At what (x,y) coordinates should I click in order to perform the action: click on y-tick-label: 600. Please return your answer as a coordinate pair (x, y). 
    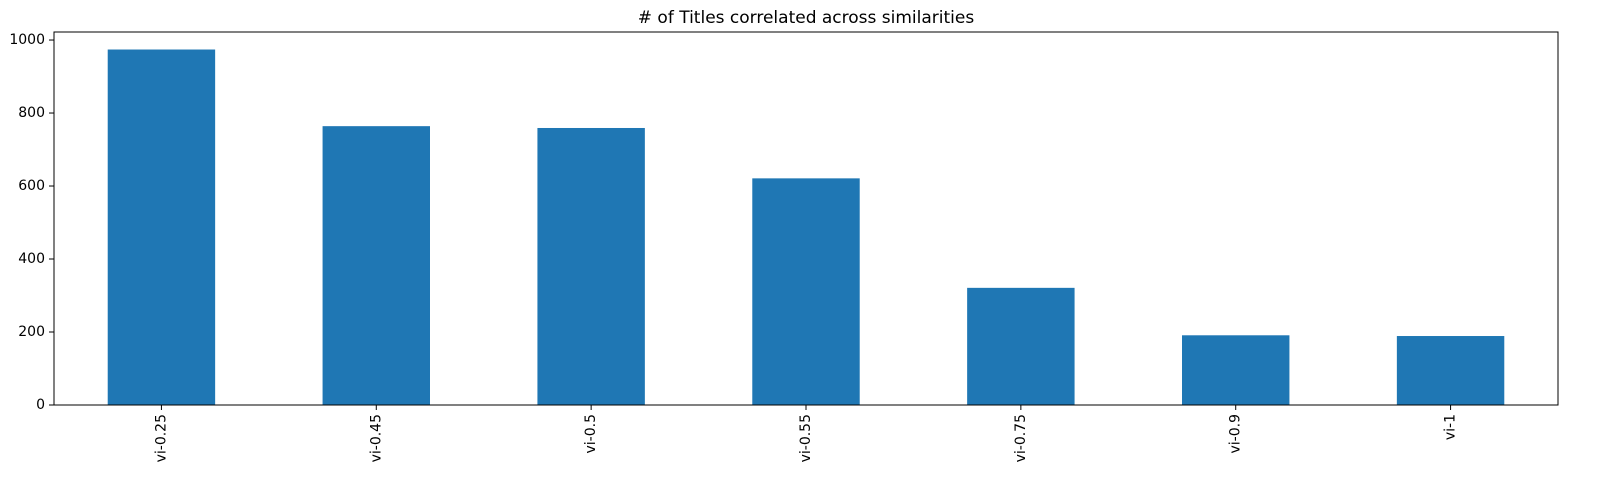
    Looking at the image, I should click on (31, 186).